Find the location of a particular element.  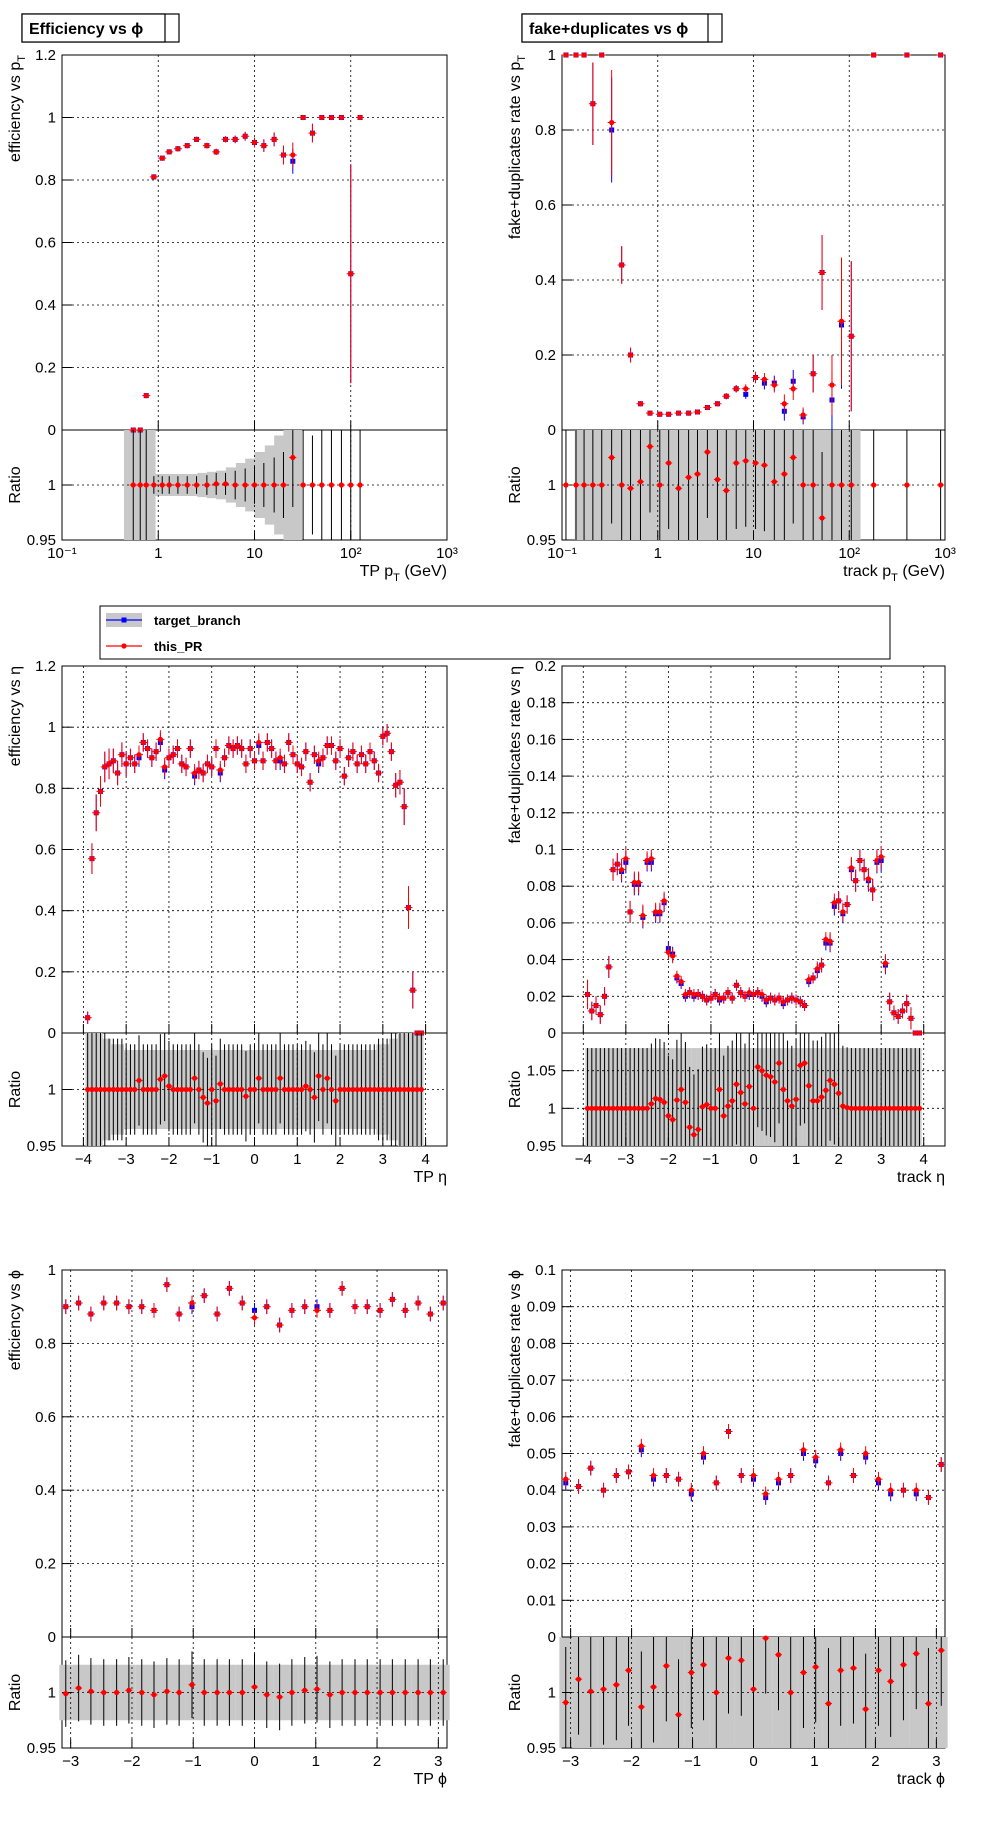

y-tick-label: 0.8 is located at coordinates (45, 788).